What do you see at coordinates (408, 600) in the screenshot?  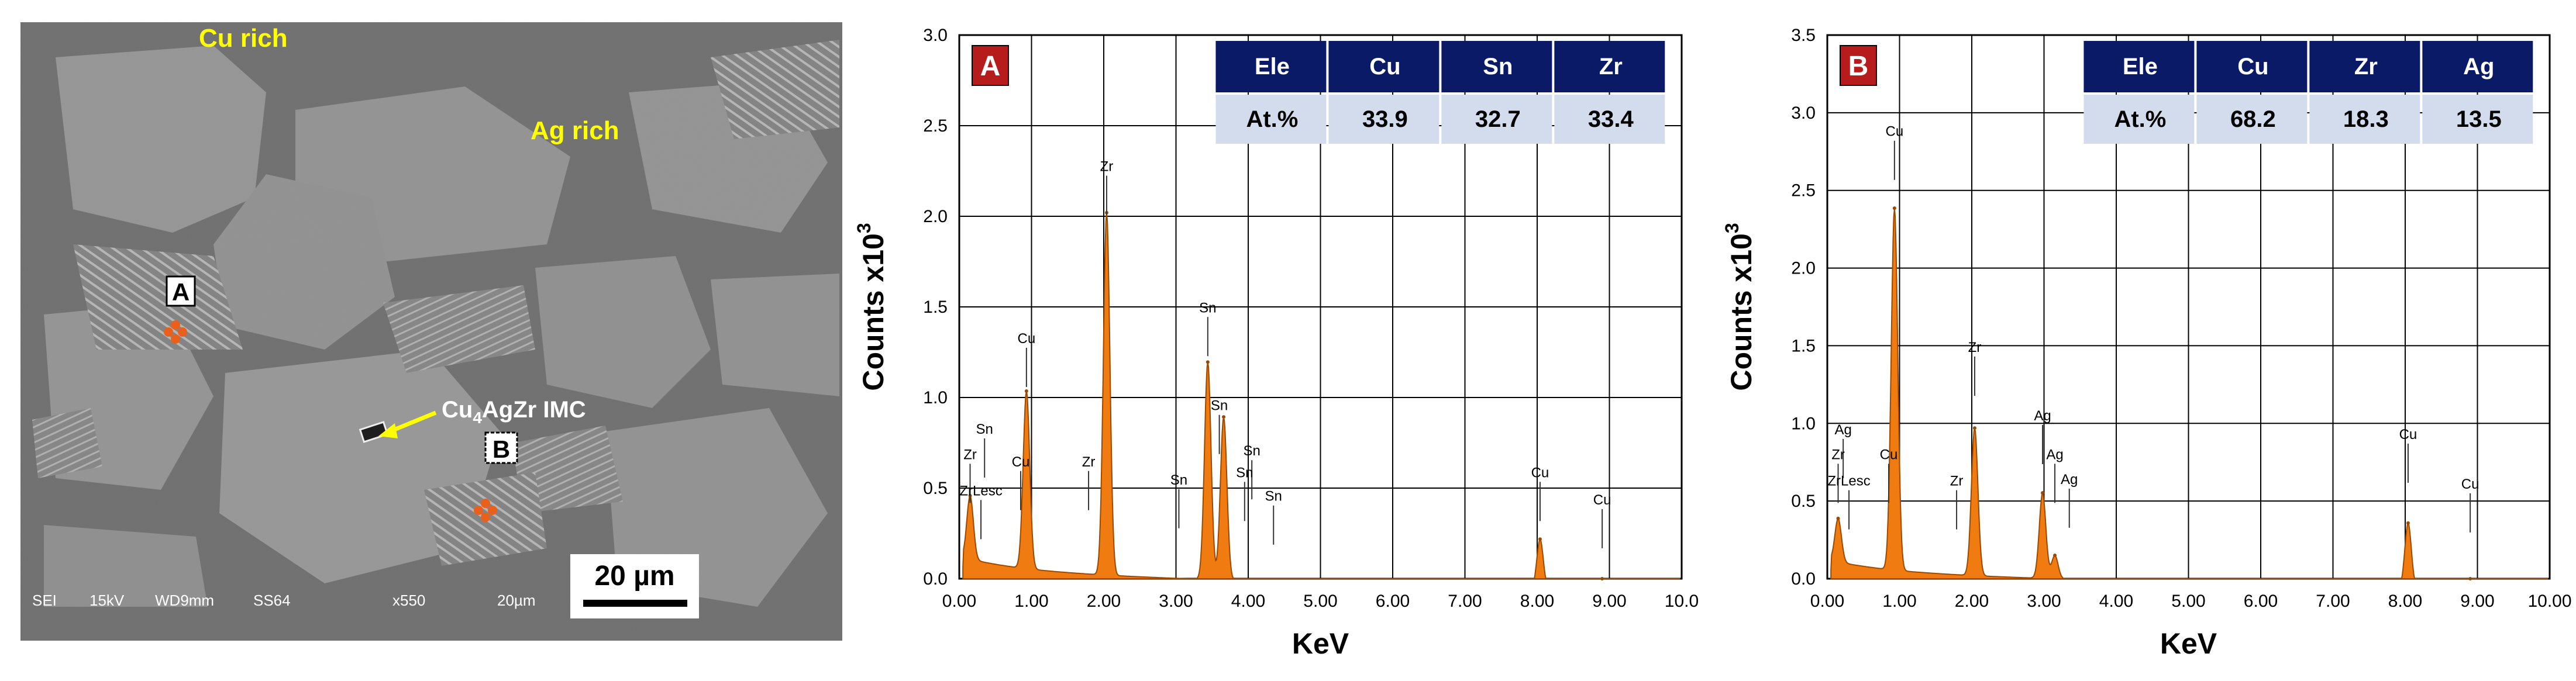 I see `info-magnification: x550` at bounding box center [408, 600].